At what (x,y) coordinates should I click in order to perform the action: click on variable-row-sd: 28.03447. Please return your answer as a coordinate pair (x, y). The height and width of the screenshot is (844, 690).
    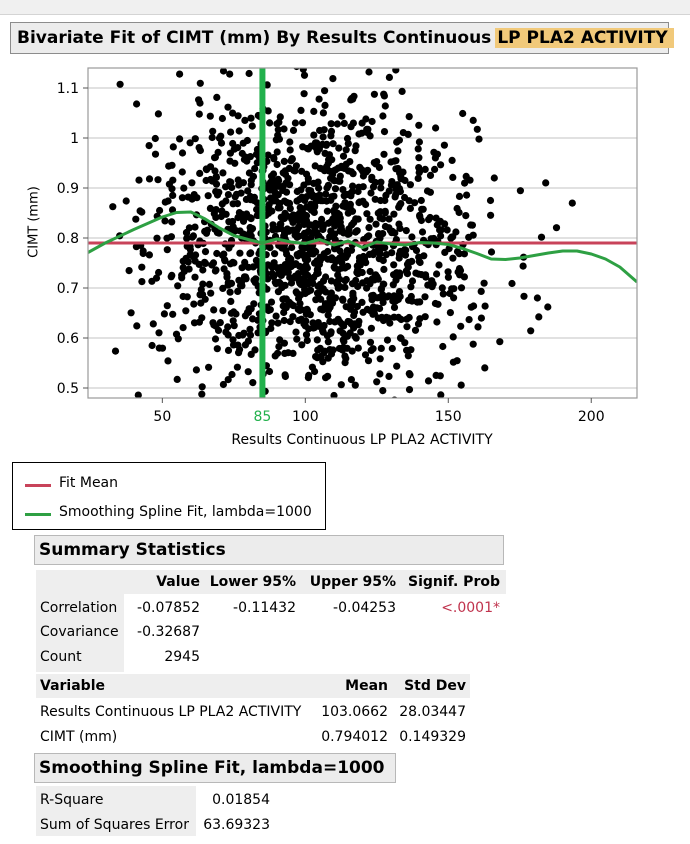
    Looking at the image, I should click on (432, 712).